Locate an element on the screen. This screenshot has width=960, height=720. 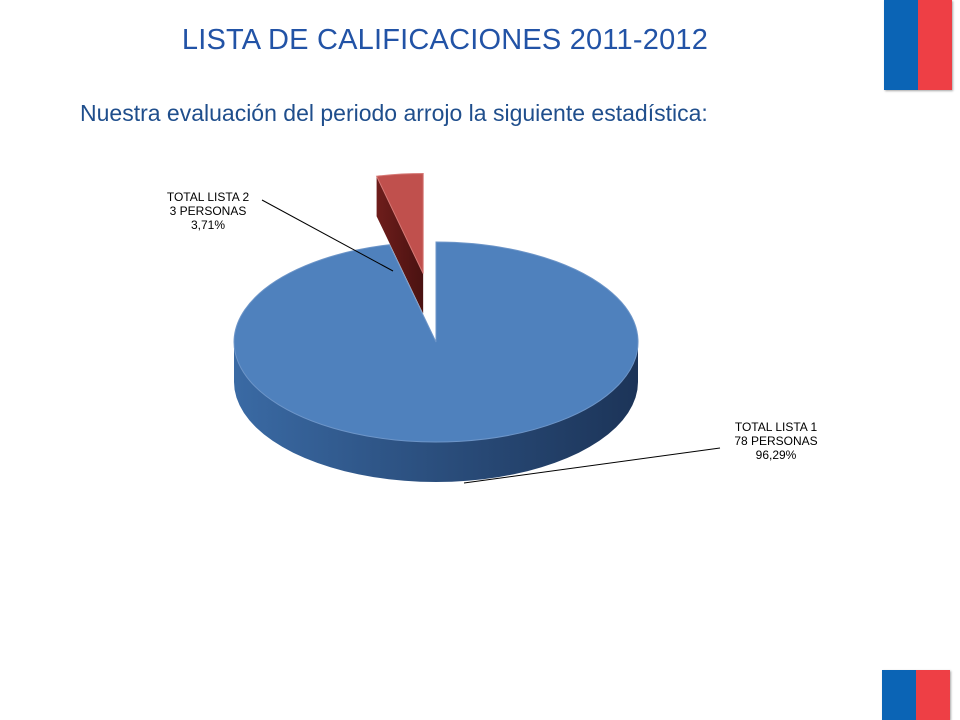
flag-decoration-top is located at coordinates (918, 45).